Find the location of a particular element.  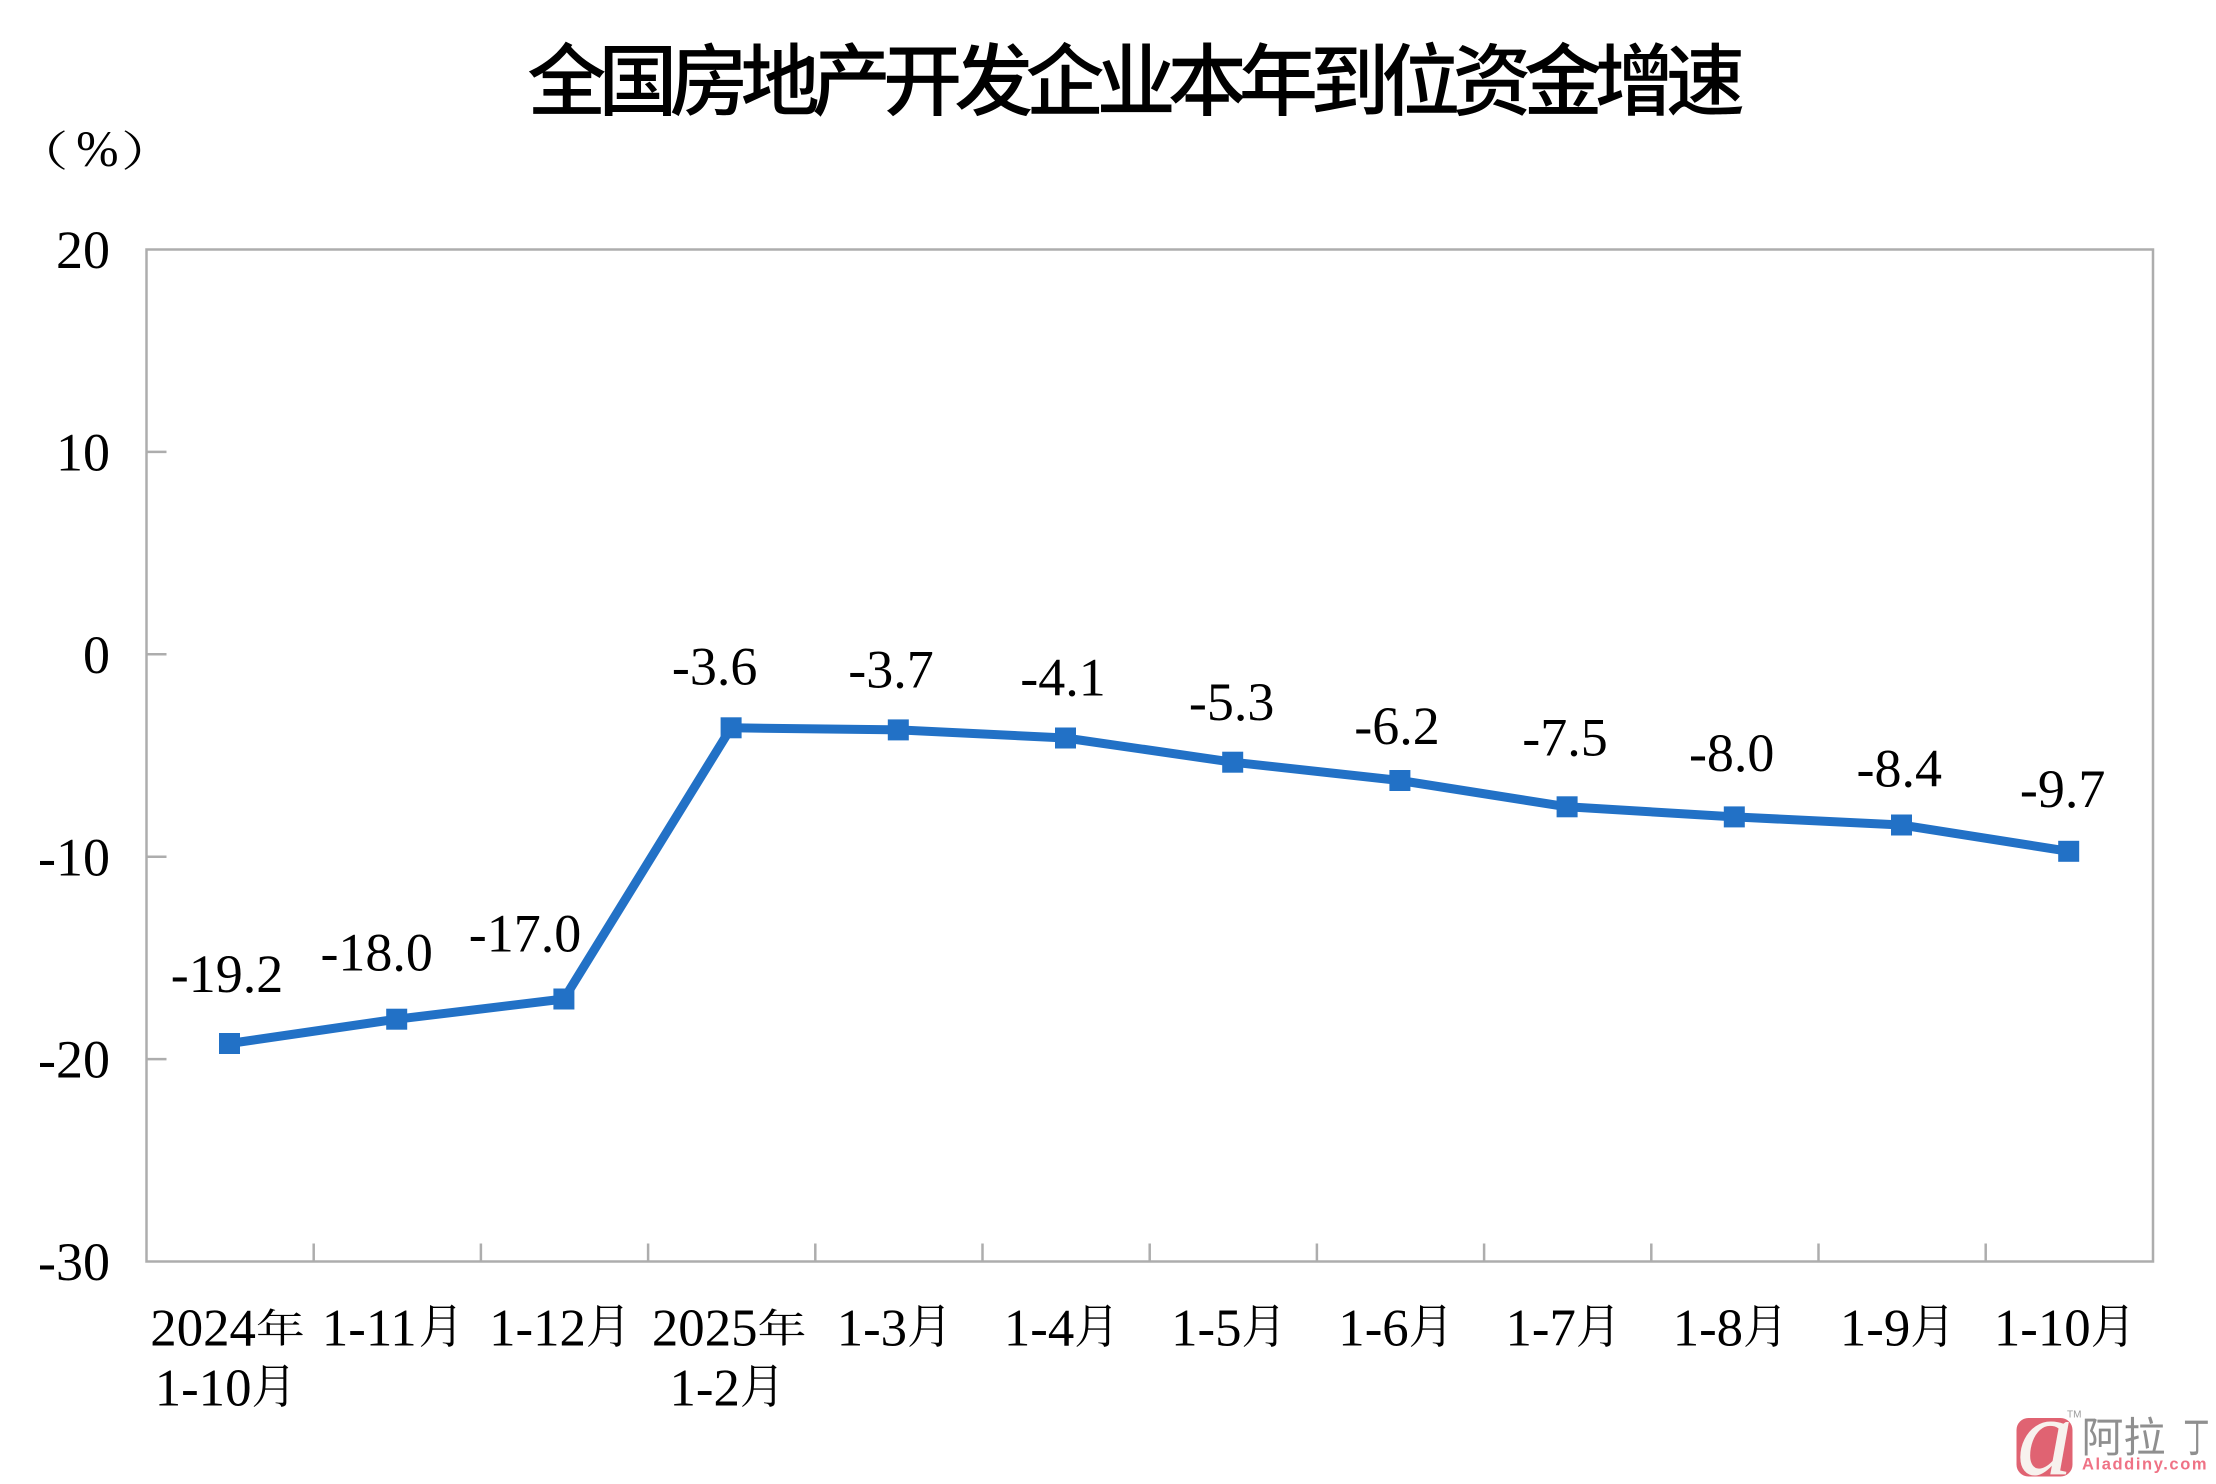

svg-text: 0 is located at coordinates (96, 655).